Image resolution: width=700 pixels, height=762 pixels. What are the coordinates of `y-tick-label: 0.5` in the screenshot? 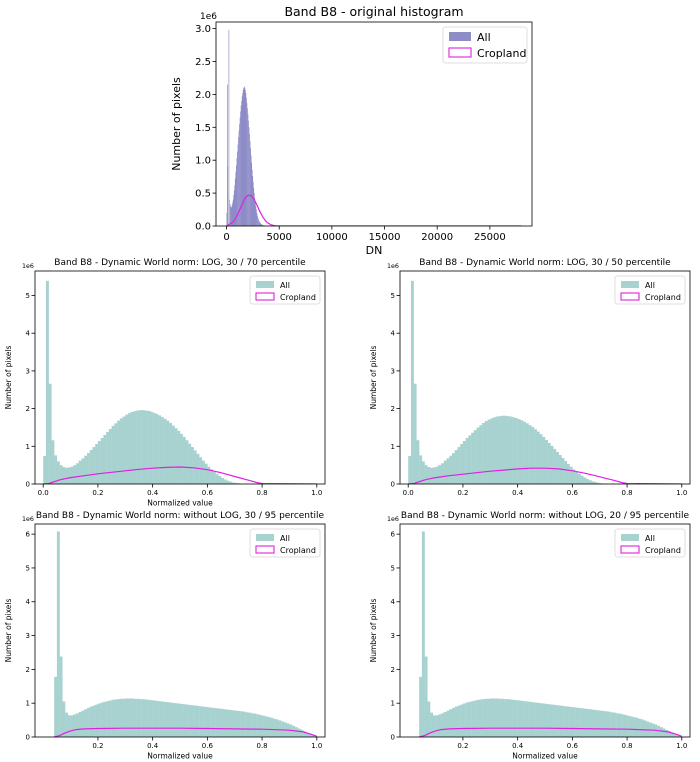 It's located at (203, 194).